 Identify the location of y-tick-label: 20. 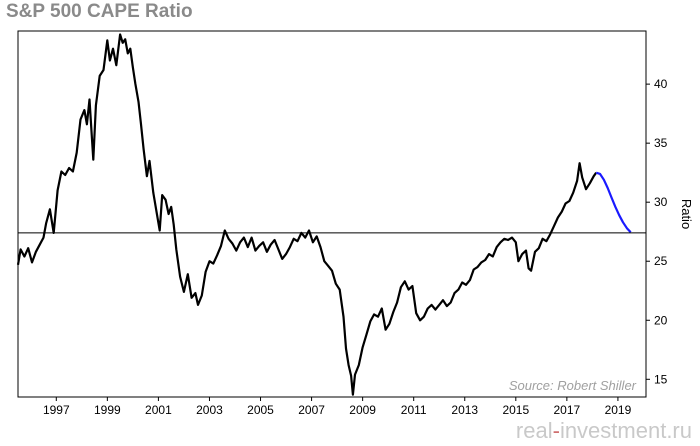
(661, 320).